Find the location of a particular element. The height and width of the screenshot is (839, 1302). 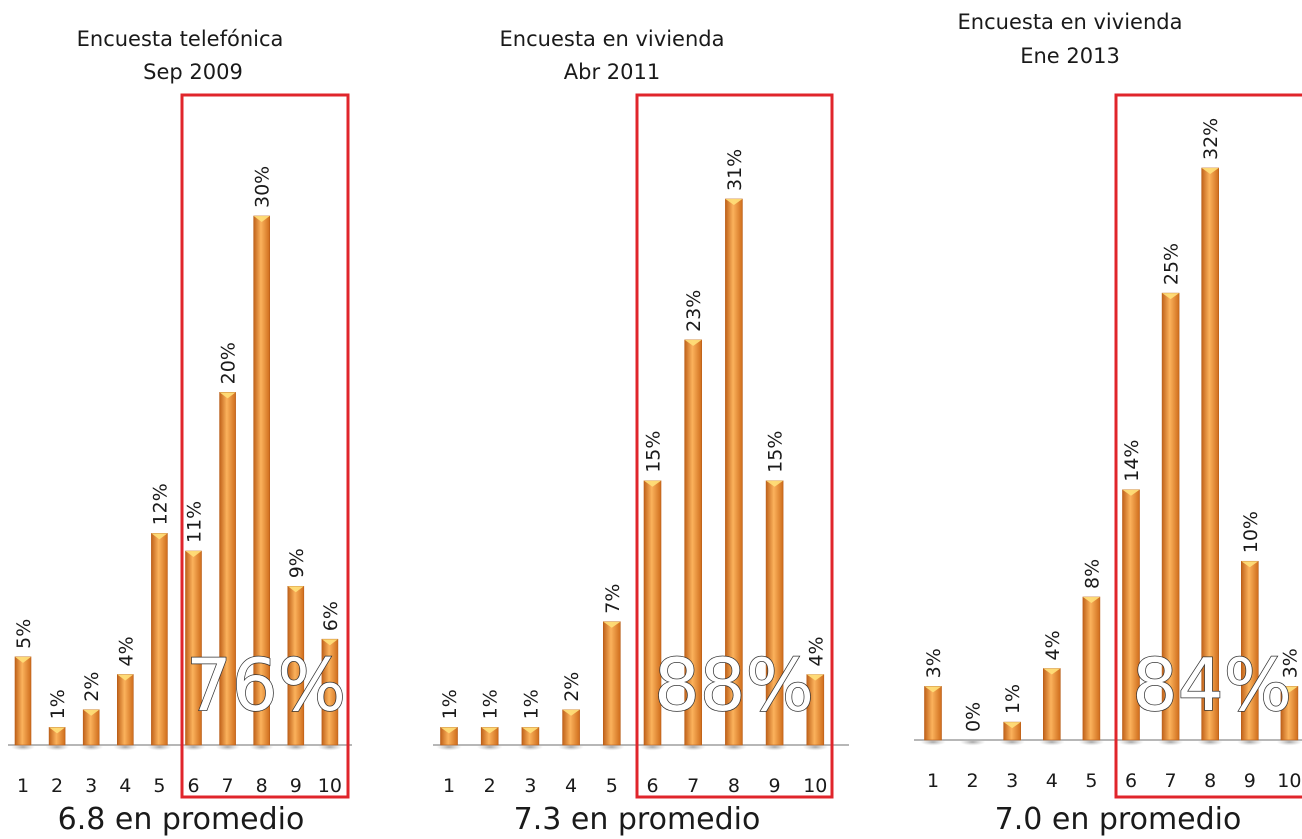

chart-2-title: Encuesta en vivienda is located at coordinates (612, 39).